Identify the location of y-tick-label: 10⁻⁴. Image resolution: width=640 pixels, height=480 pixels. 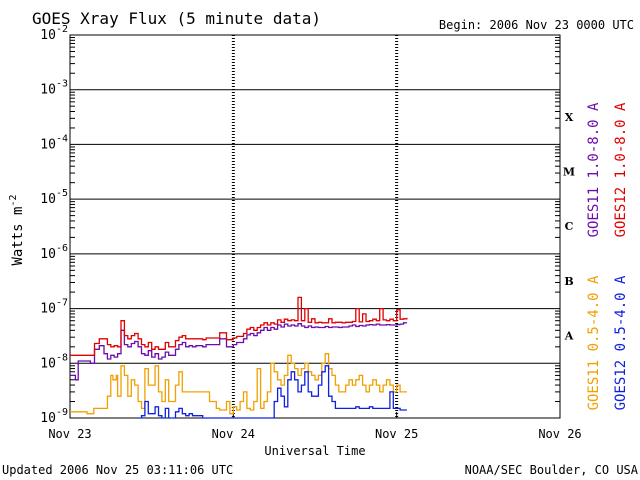
(54, 142).